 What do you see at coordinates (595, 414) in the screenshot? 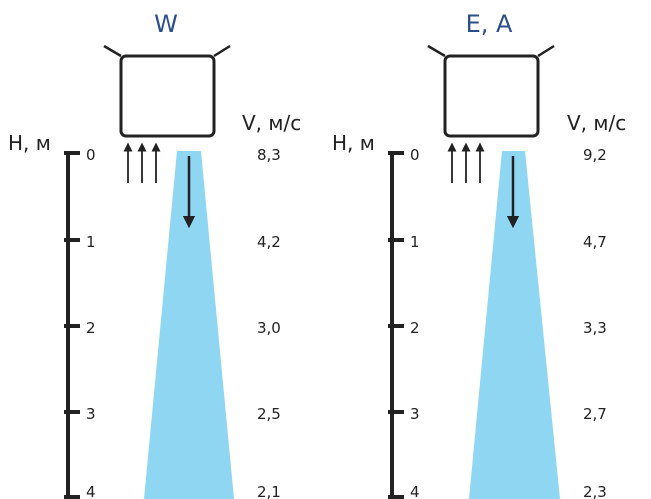
I see `velocity-value: 2,7` at bounding box center [595, 414].